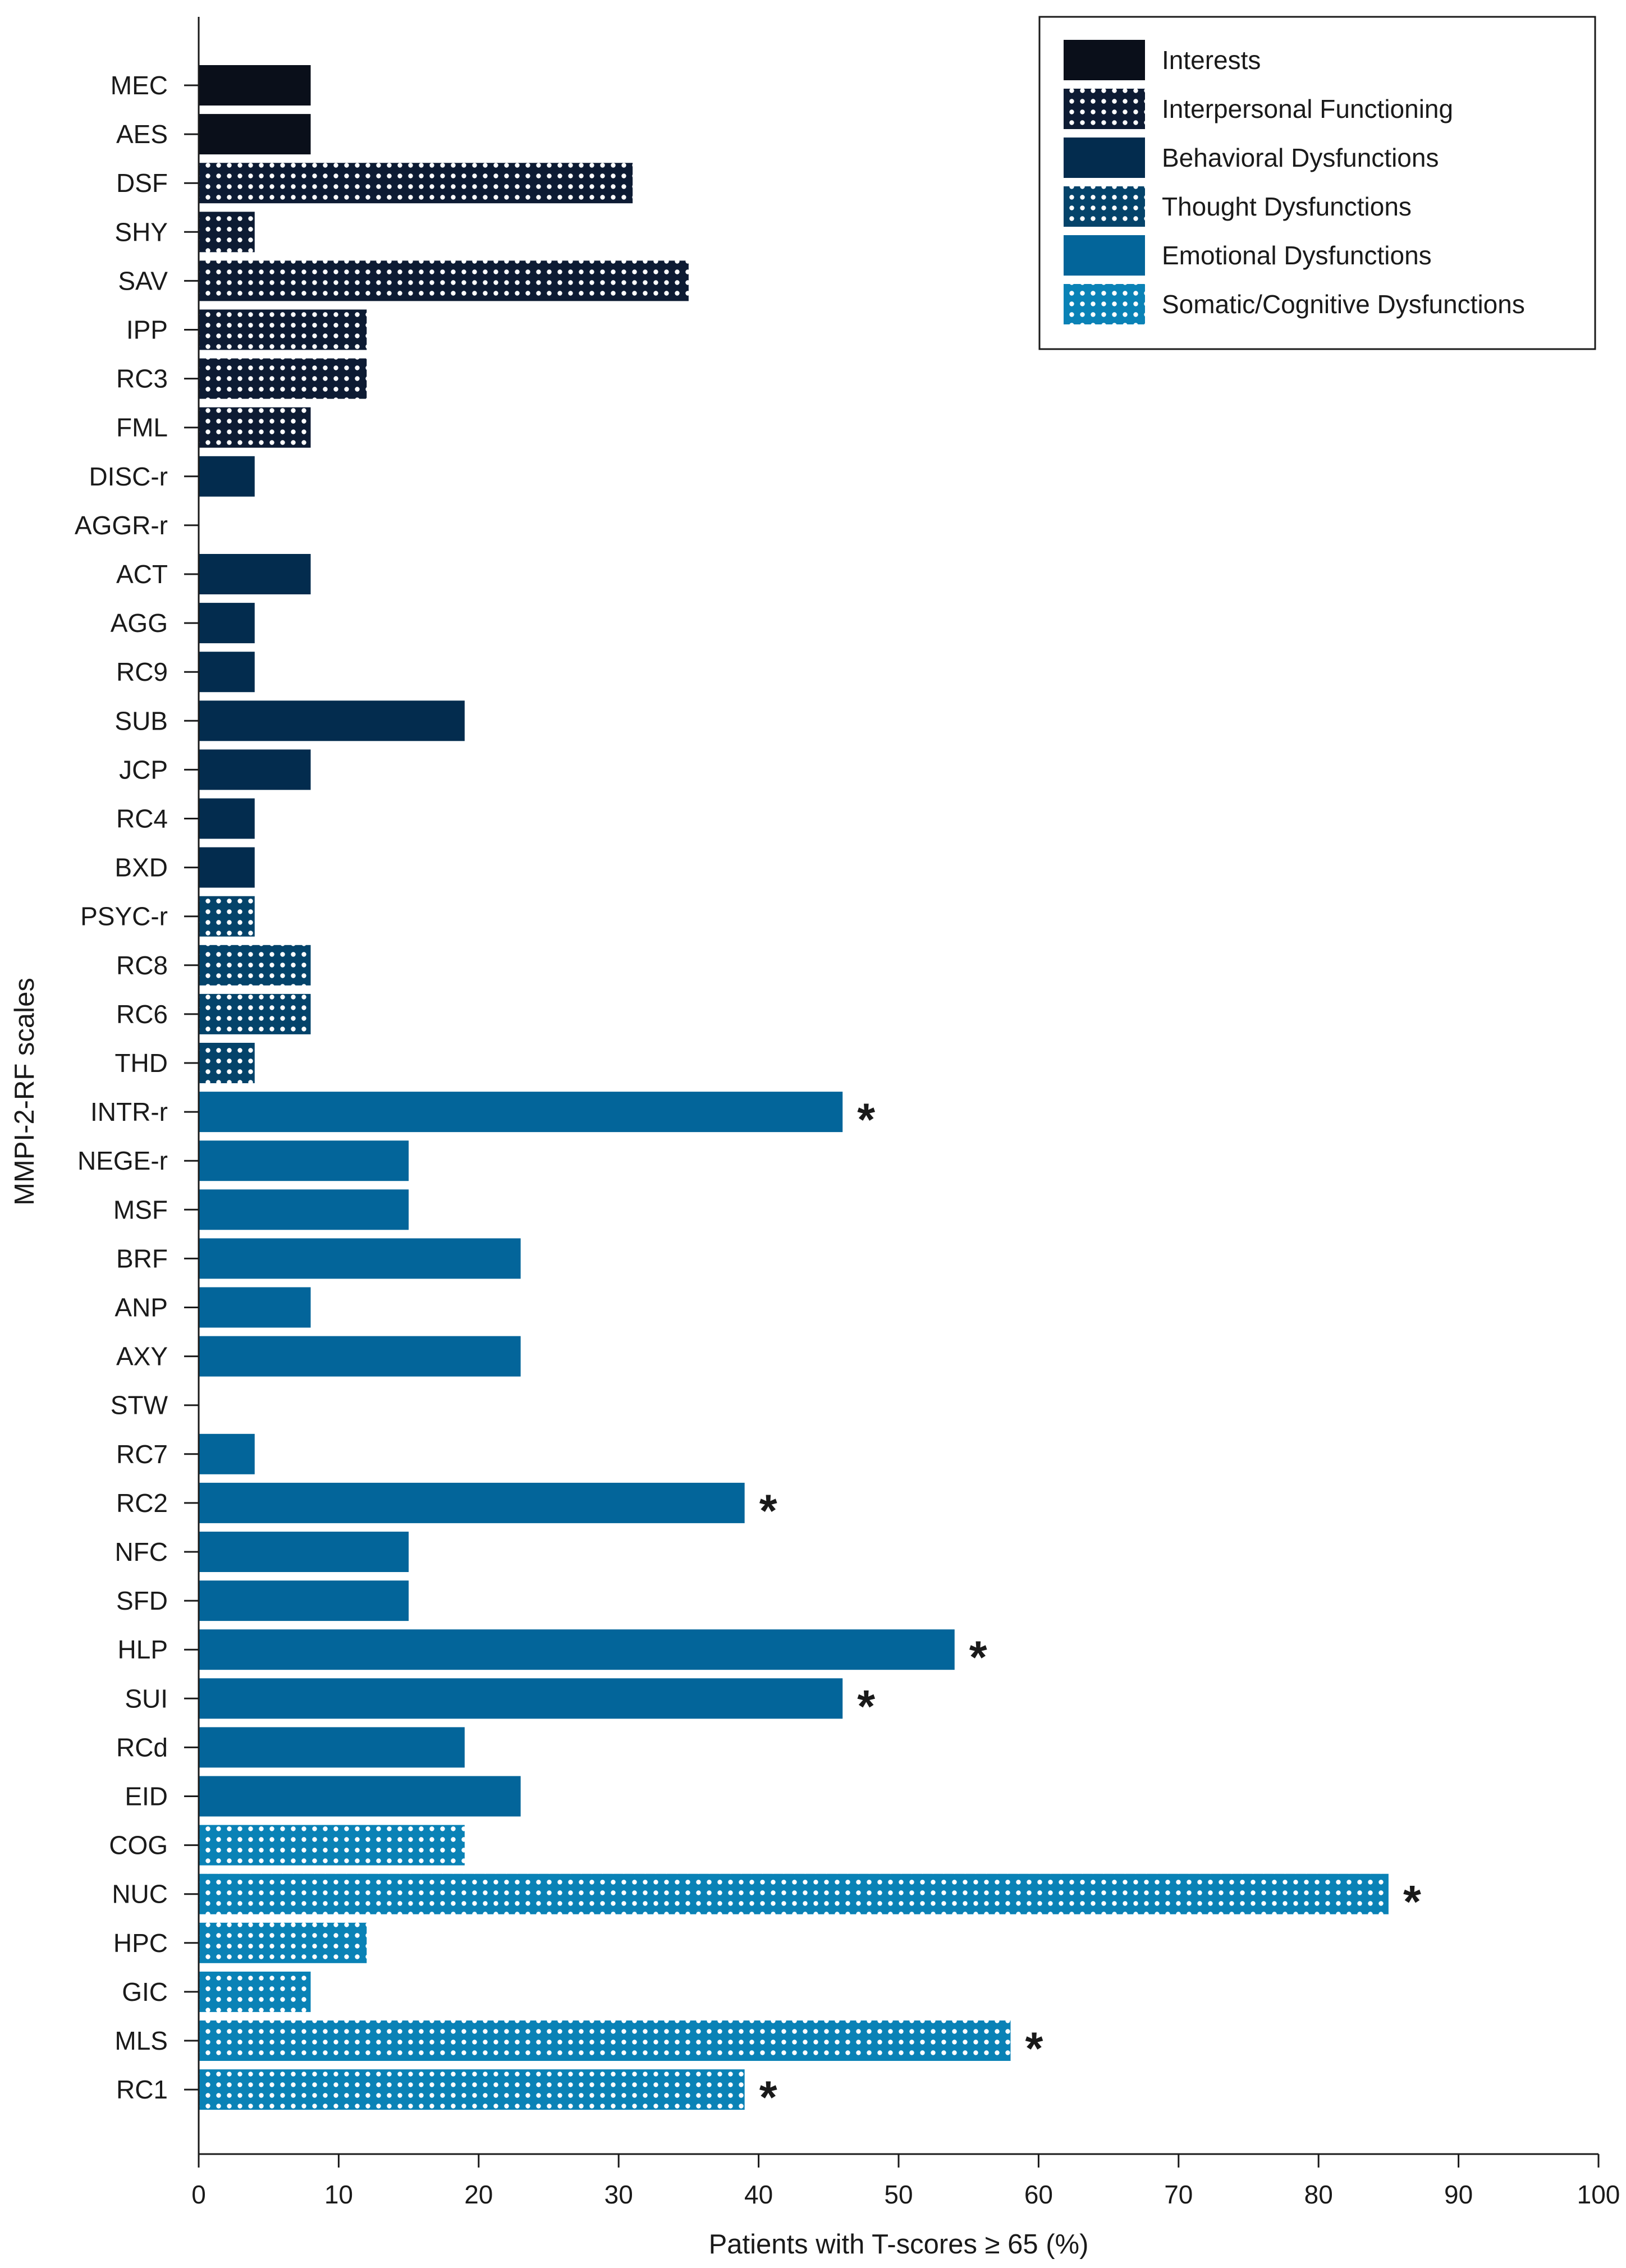 The height and width of the screenshot is (2268, 1626). Describe the element at coordinates (124, 917) in the screenshot. I see `y-tick-label-psyc-r: PSYC-r` at that location.